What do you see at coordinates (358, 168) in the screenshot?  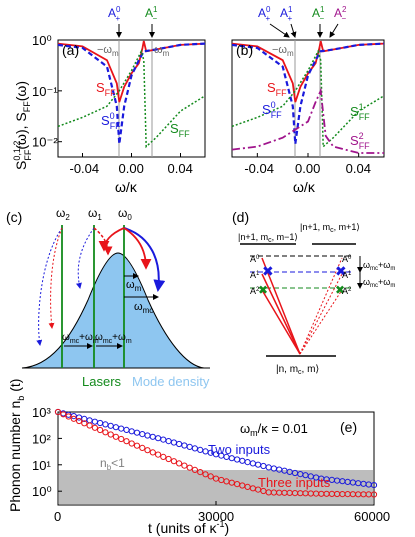 I see `x-tick-label: 0.04` at bounding box center [358, 168].